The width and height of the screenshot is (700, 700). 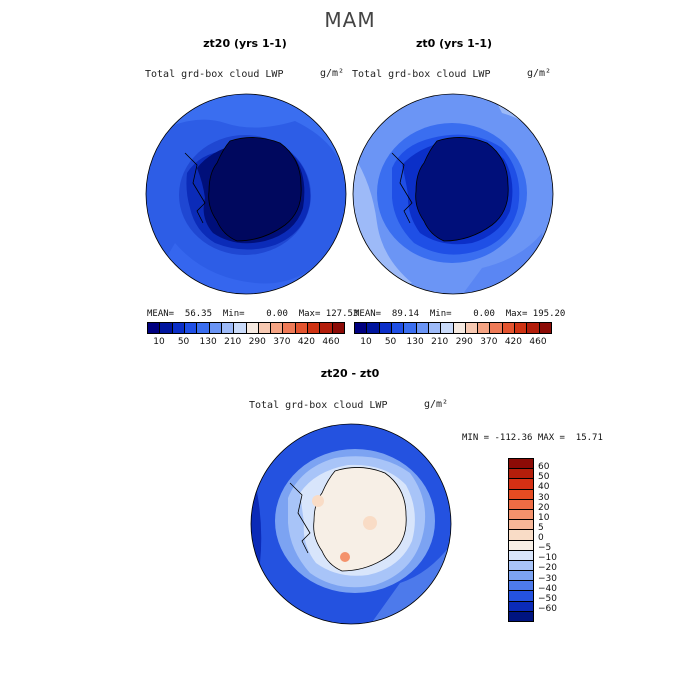 What do you see at coordinates (351, 524) in the screenshot?
I see `diff-polar-map` at bounding box center [351, 524].